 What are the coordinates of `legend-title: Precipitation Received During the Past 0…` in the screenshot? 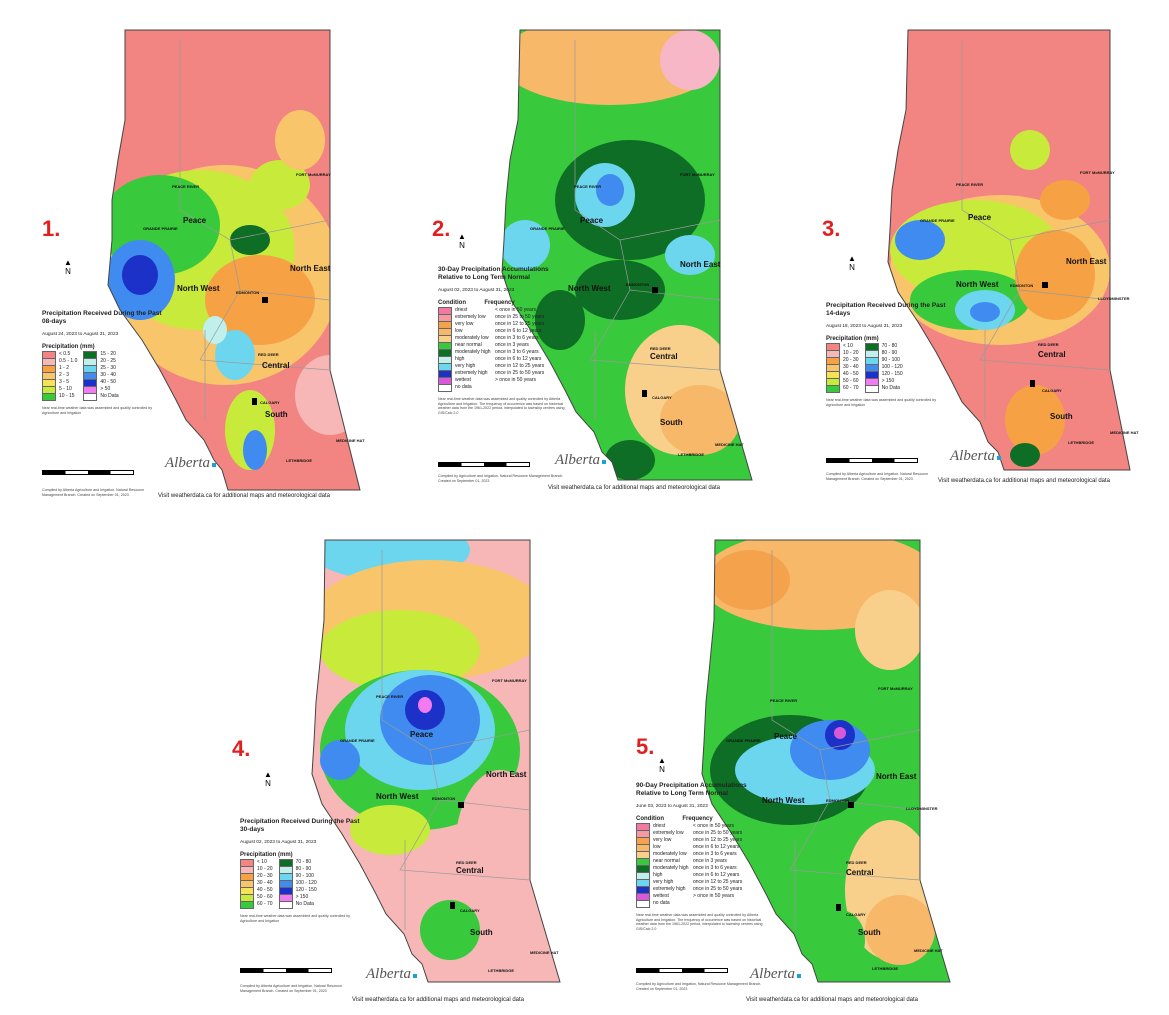 It's located at (102, 317).